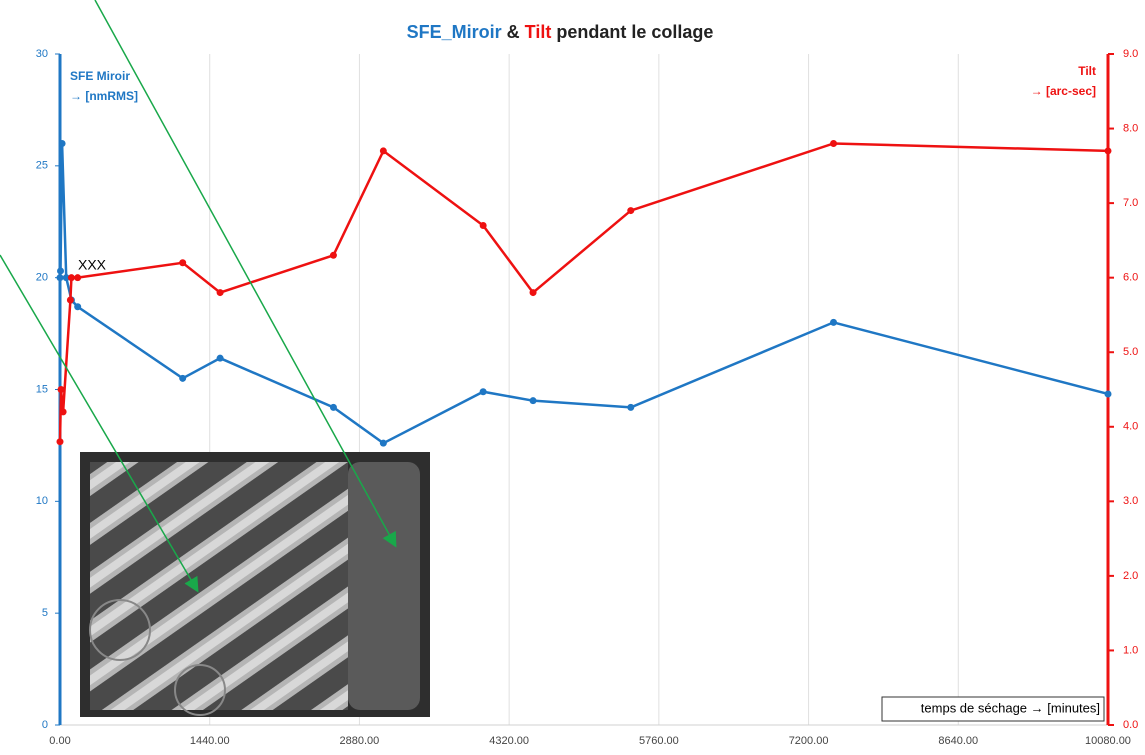 The width and height of the screenshot is (1145, 755). I want to click on x-axis-label: temps de séchage → [minutes], so click(1010, 707).